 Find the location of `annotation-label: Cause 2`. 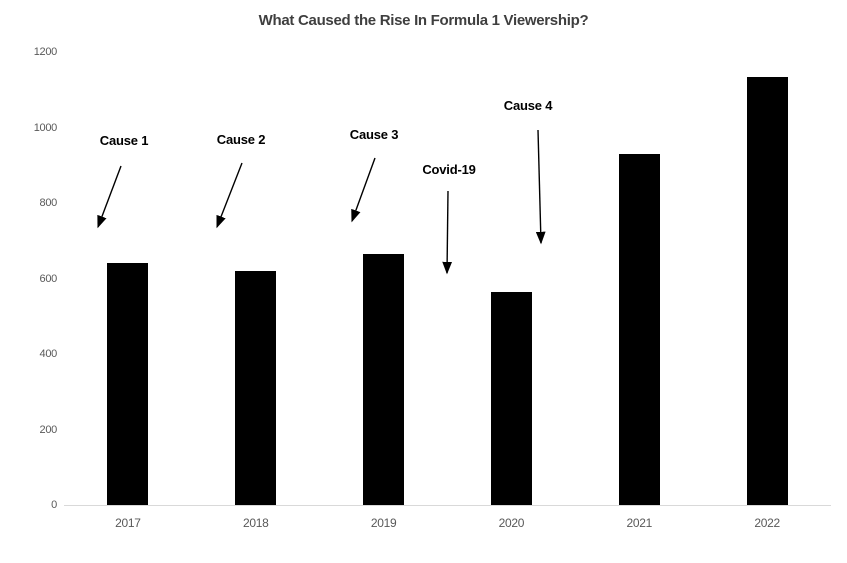

annotation-label: Cause 2 is located at coordinates (241, 139).